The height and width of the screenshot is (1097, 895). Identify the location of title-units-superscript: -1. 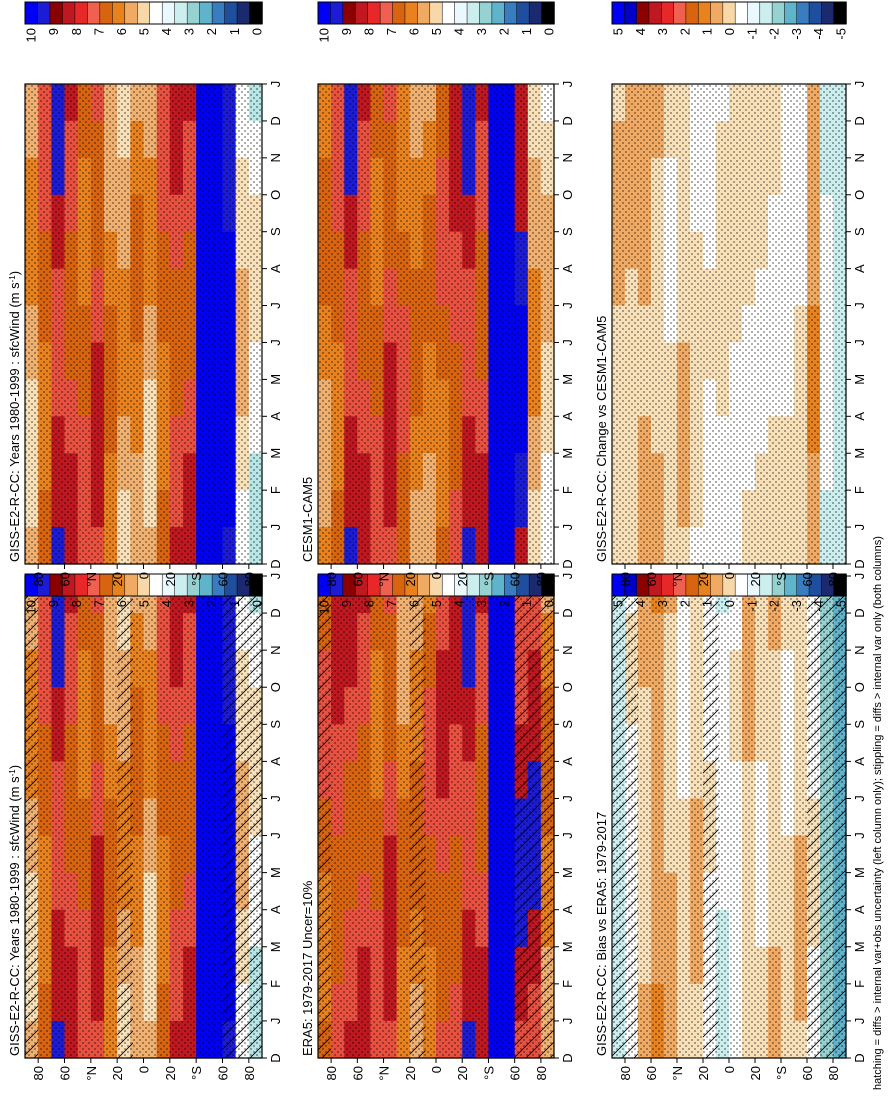
(12, 279).